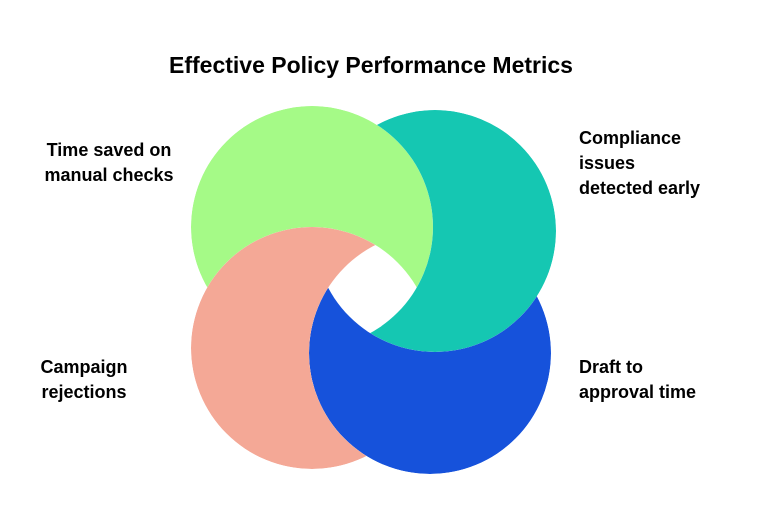 The width and height of the screenshot is (758, 507). What do you see at coordinates (371, 65) in the screenshot?
I see `diagram-title: Effective Policy Performance Metrics` at bounding box center [371, 65].